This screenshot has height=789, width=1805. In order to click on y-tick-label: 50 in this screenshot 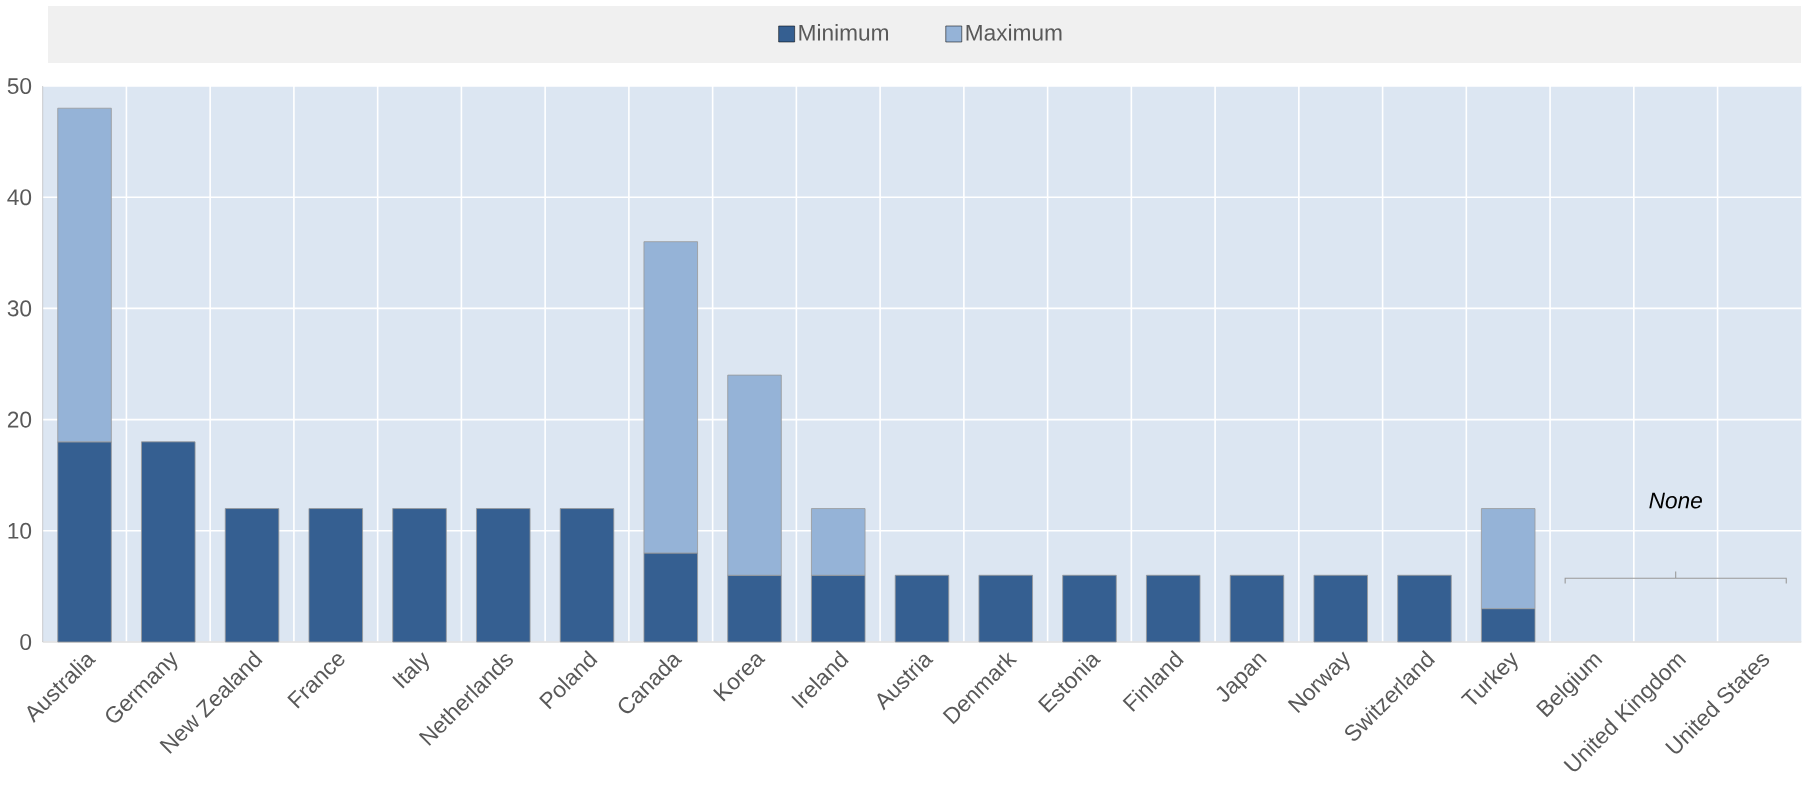, I will do `click(19, 86)`.